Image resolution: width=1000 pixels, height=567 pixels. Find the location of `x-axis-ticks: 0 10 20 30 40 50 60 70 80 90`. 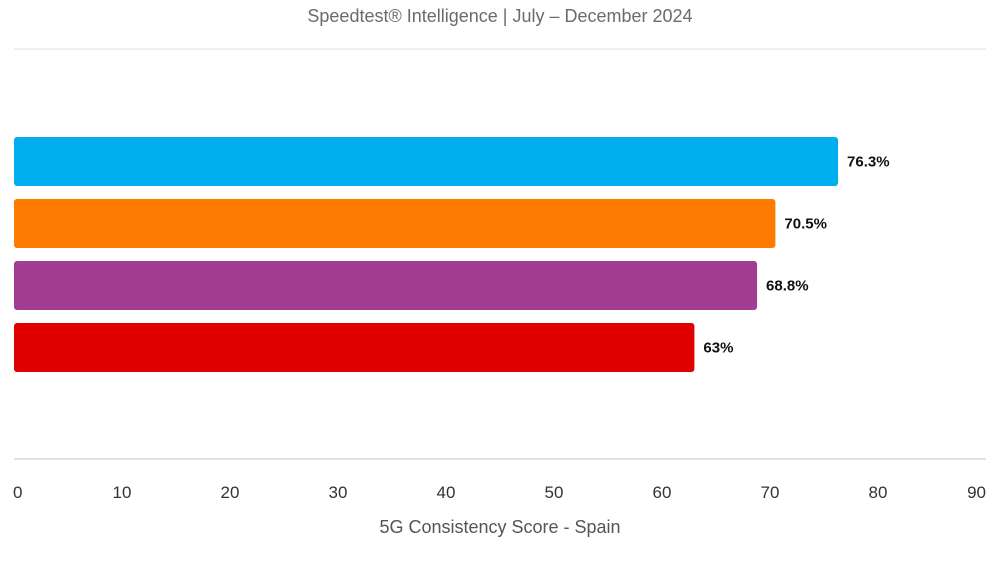

x-axis-ticks: 0 10 20 30 40 50 60 70 80 90 is located at coordinates (499, 492).